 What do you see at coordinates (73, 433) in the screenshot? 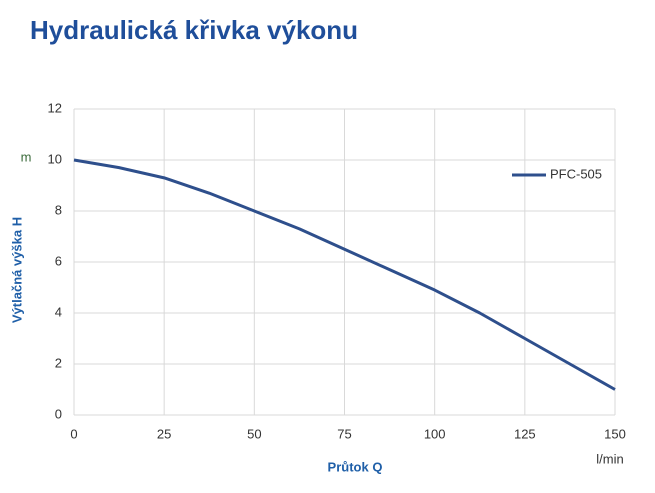
I see `x-tick-label: 0` at bounding box center [73, 433].